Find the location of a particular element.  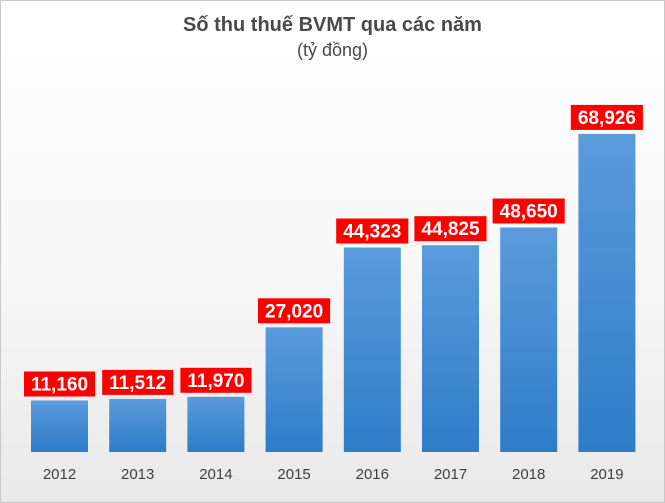

data-label-bg-2015 is located at coordinates (294, 311).